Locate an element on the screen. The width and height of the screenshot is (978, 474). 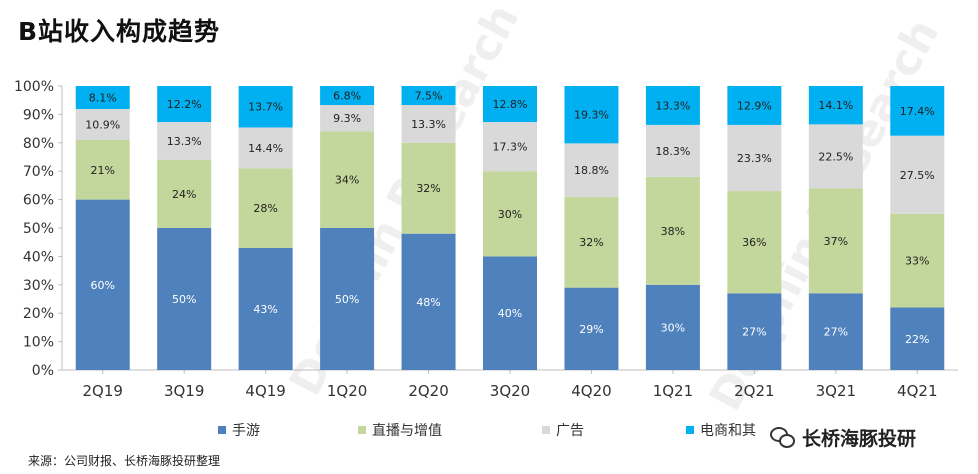
data-label: 50% is located at coordinates (347, 299).